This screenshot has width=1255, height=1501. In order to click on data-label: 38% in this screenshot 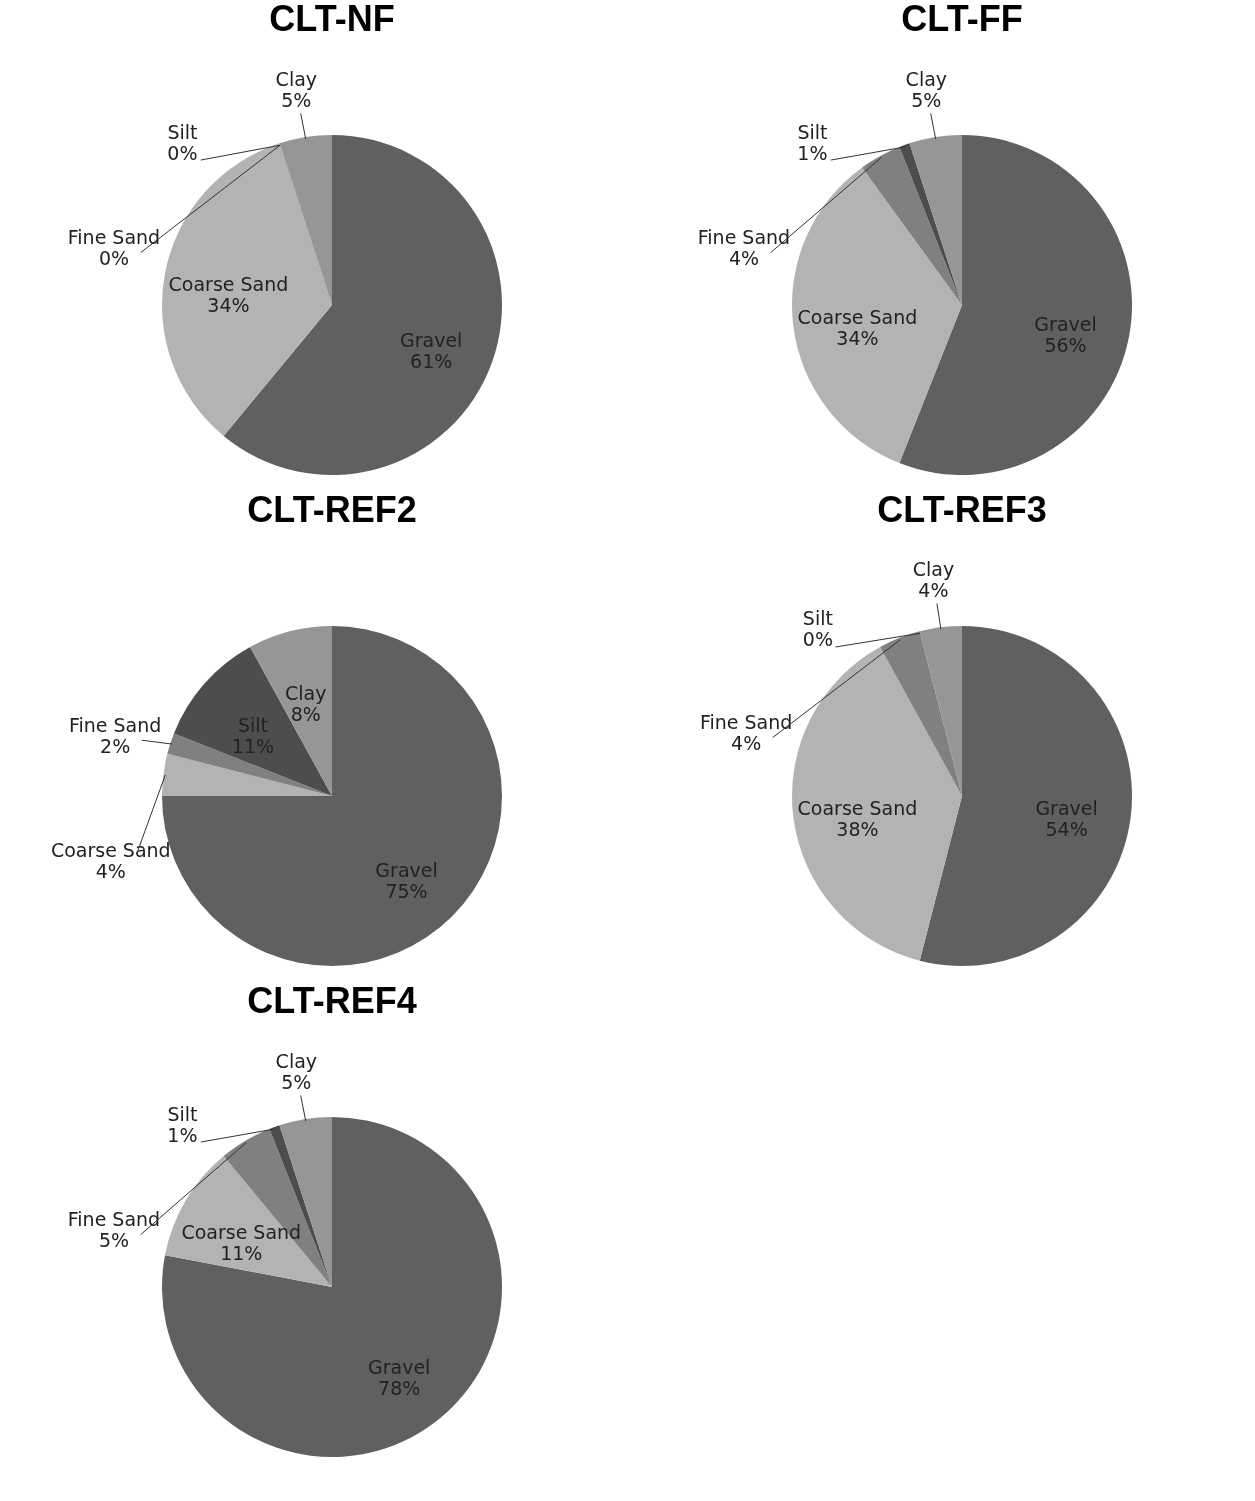, I will do `click(857, 829)`.